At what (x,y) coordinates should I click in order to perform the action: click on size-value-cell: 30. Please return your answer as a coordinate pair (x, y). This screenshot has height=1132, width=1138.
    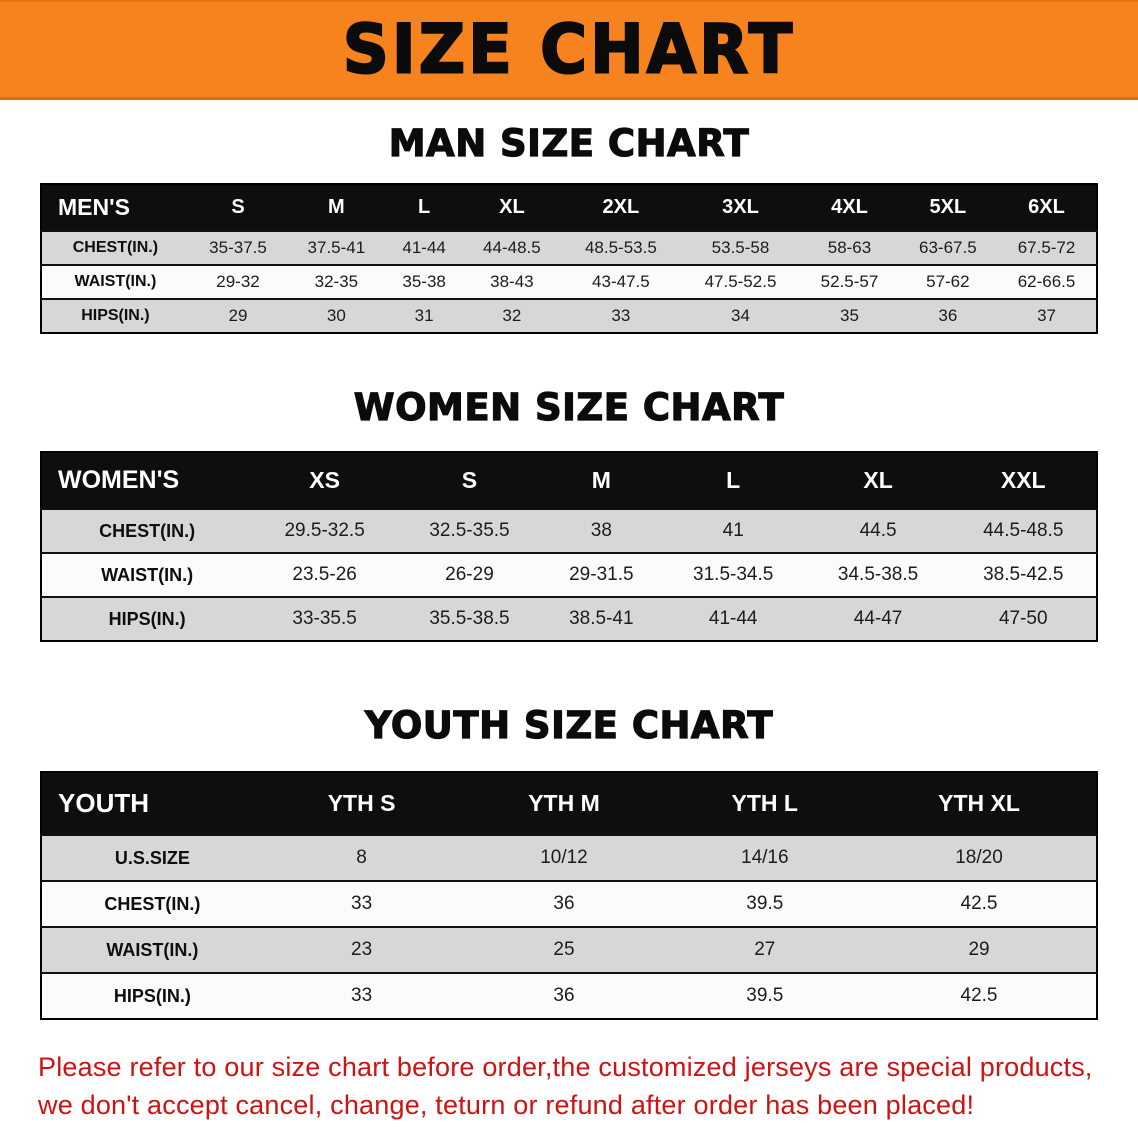
    Looking at the image, I should click on (336, 315).